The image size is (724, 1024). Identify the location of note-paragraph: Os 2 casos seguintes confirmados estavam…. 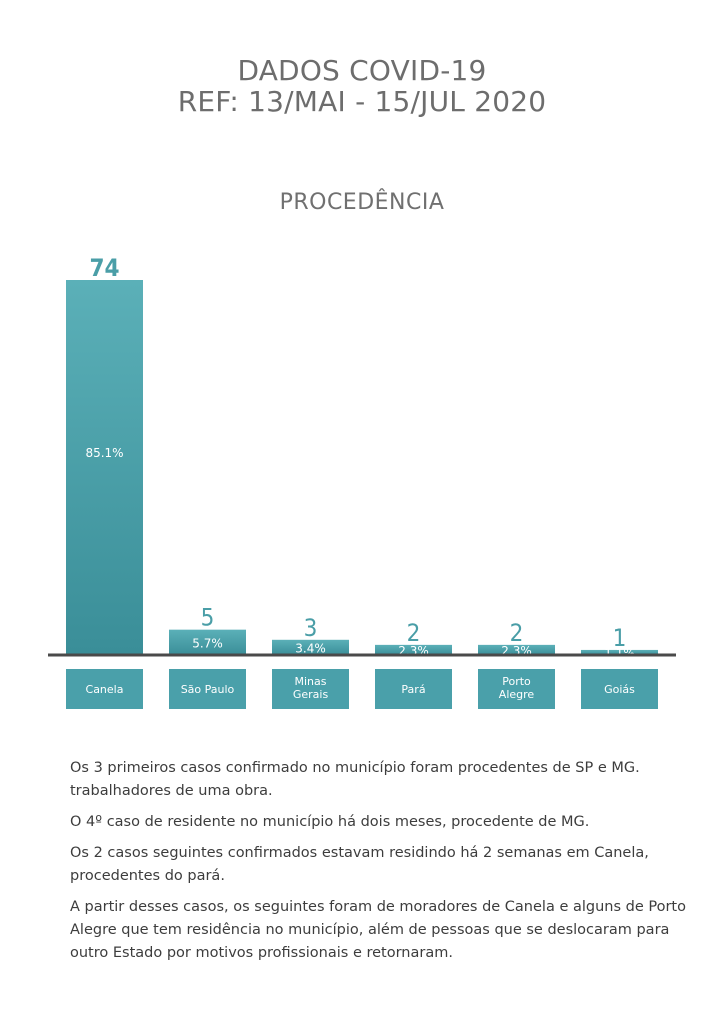
(359, 864).